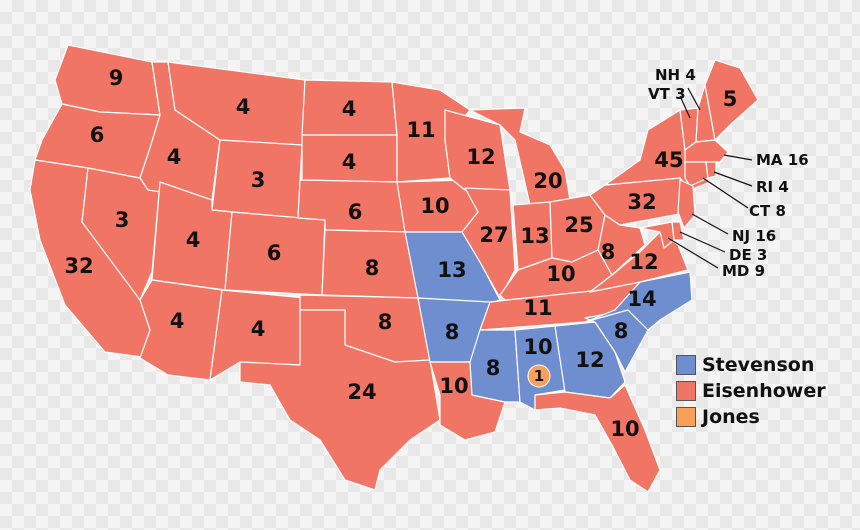 The width and height of the screenshot is (860, 530). I want to click on legend-item-jones: Jones, so click(768, 417).